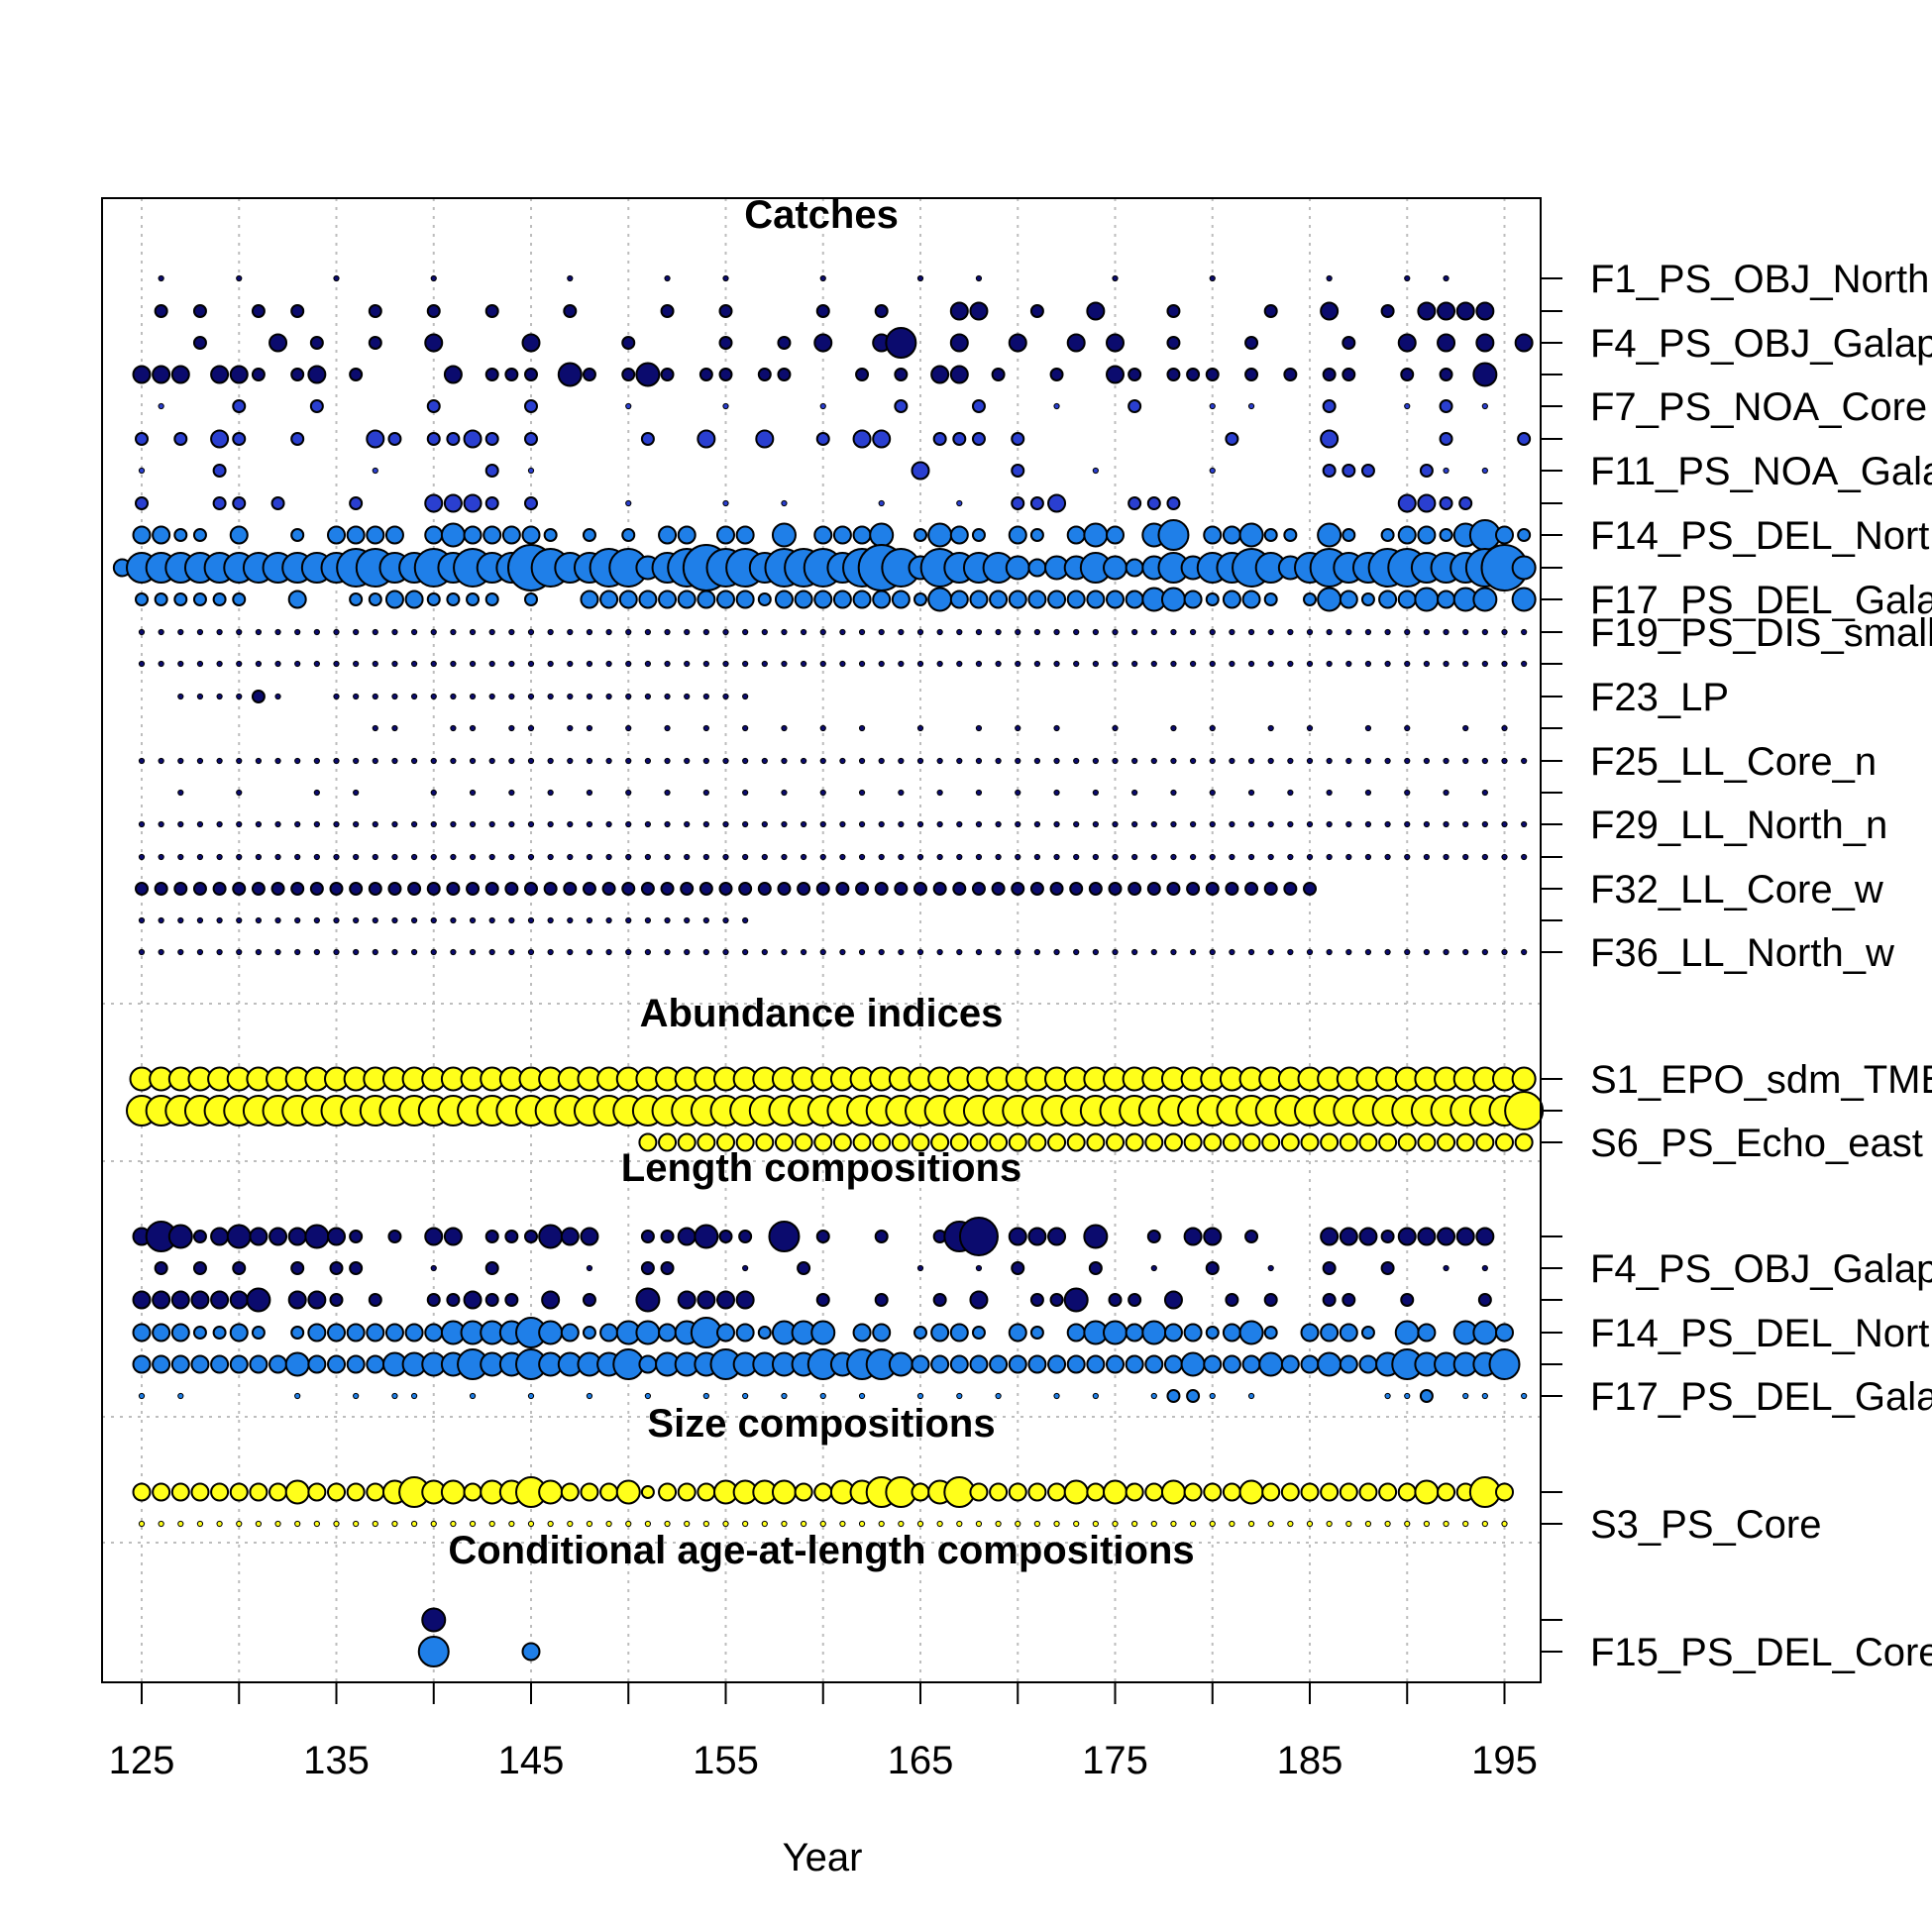  I want to click on row-label: F29_LL_North_n, so click(1739, 825).